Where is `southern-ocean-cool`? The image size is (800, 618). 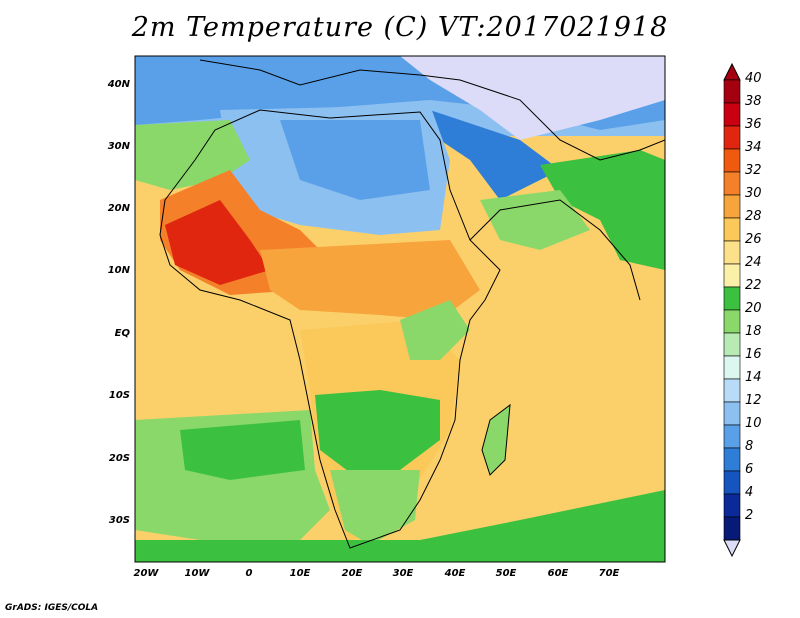
southern-ocean-cool is located at coordinates (400, 526).